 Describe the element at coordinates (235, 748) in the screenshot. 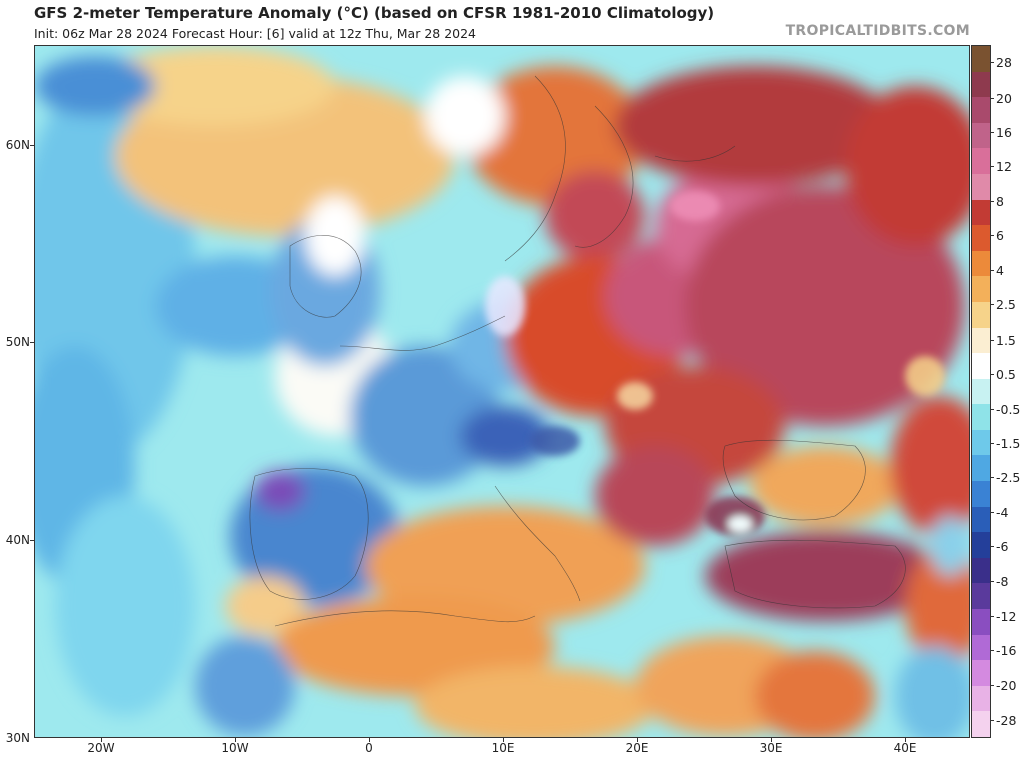

I see `lon-label-10w: 10W` at that location.